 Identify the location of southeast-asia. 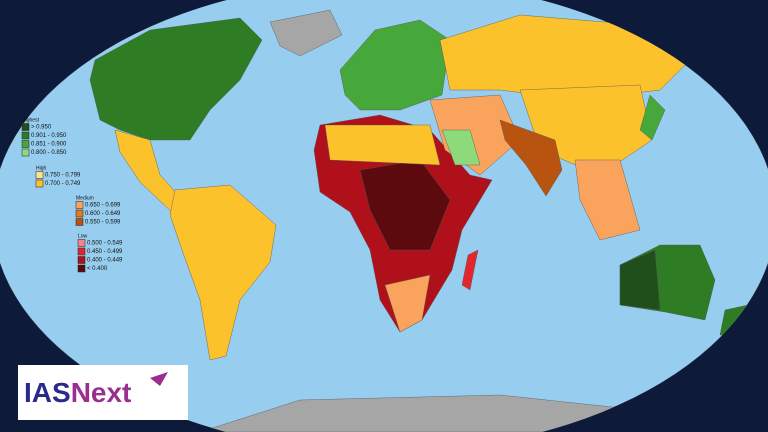
(607, 200).